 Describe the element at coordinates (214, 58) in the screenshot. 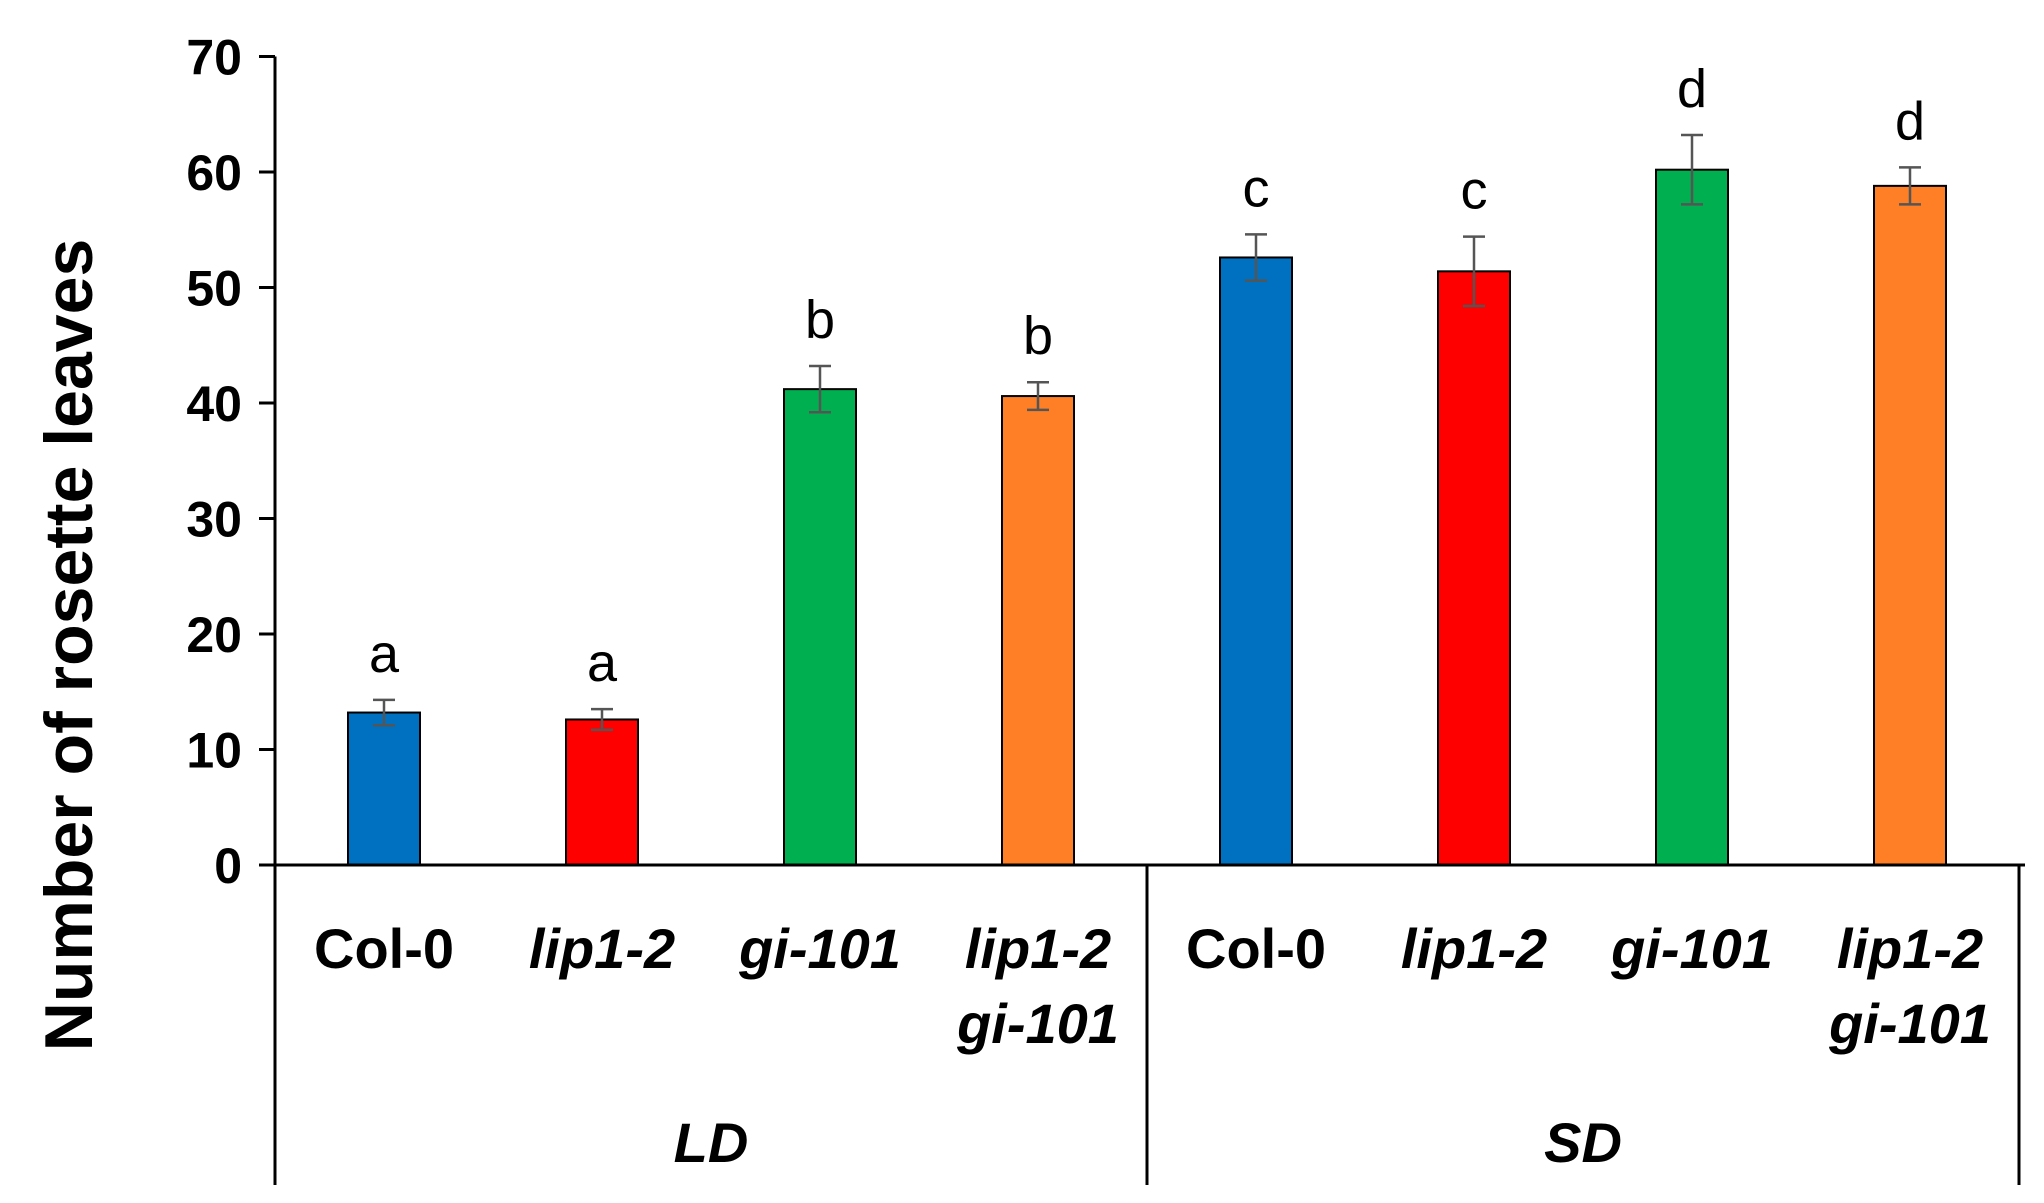

I see `y-tick-label: 70` at that location.